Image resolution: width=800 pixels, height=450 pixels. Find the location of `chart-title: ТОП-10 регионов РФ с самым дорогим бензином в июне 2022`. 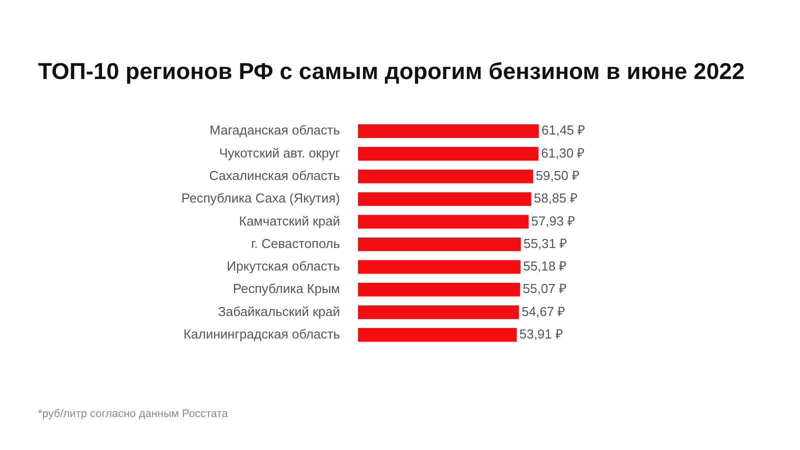

chart-title: ТОП-10 регионов РФ с самым дорогим бензином в июне 2022 is located at coordinates (391, 71).